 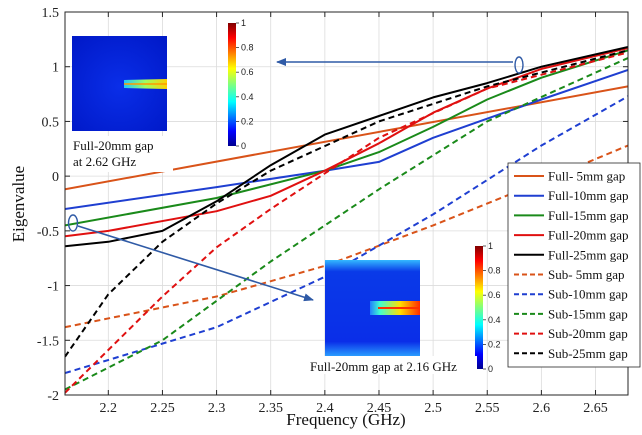 I want to click on legend-label-sub-20mm-gap: Sub-20mm gap, so click(x=588, y=333).